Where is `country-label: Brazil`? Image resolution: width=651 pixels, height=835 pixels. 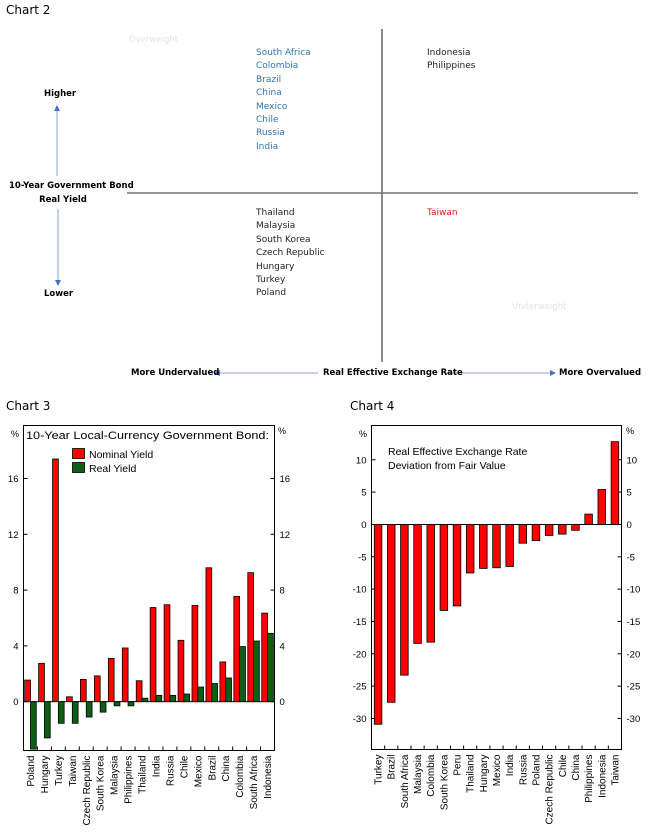
country-label: Brazil is located at coordinates (269, 79).